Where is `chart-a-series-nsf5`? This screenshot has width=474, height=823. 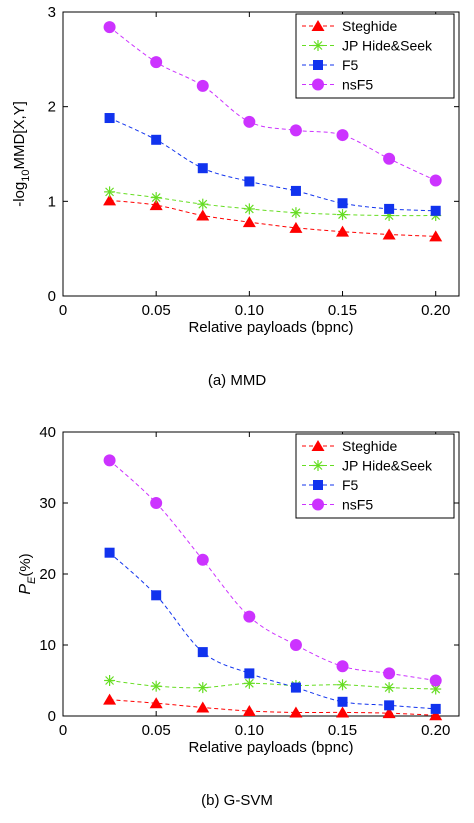
chart-a-series-nsf5 is located at coordinates (272, 104).